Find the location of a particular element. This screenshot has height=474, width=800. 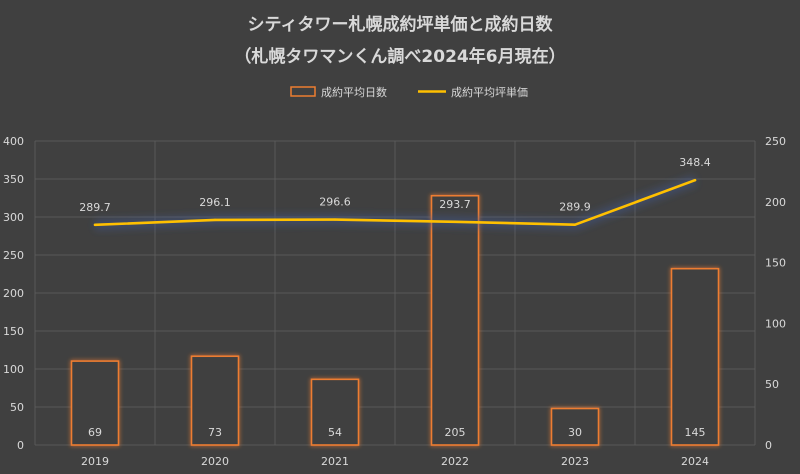

left-axis-tick: 0 is located at coordinates (20, 445).